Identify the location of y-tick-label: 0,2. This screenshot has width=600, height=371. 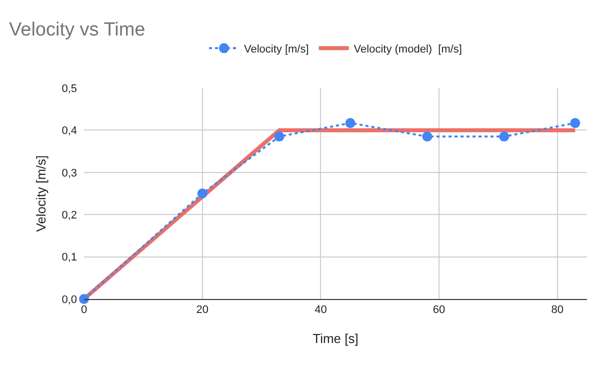
(69, 215).